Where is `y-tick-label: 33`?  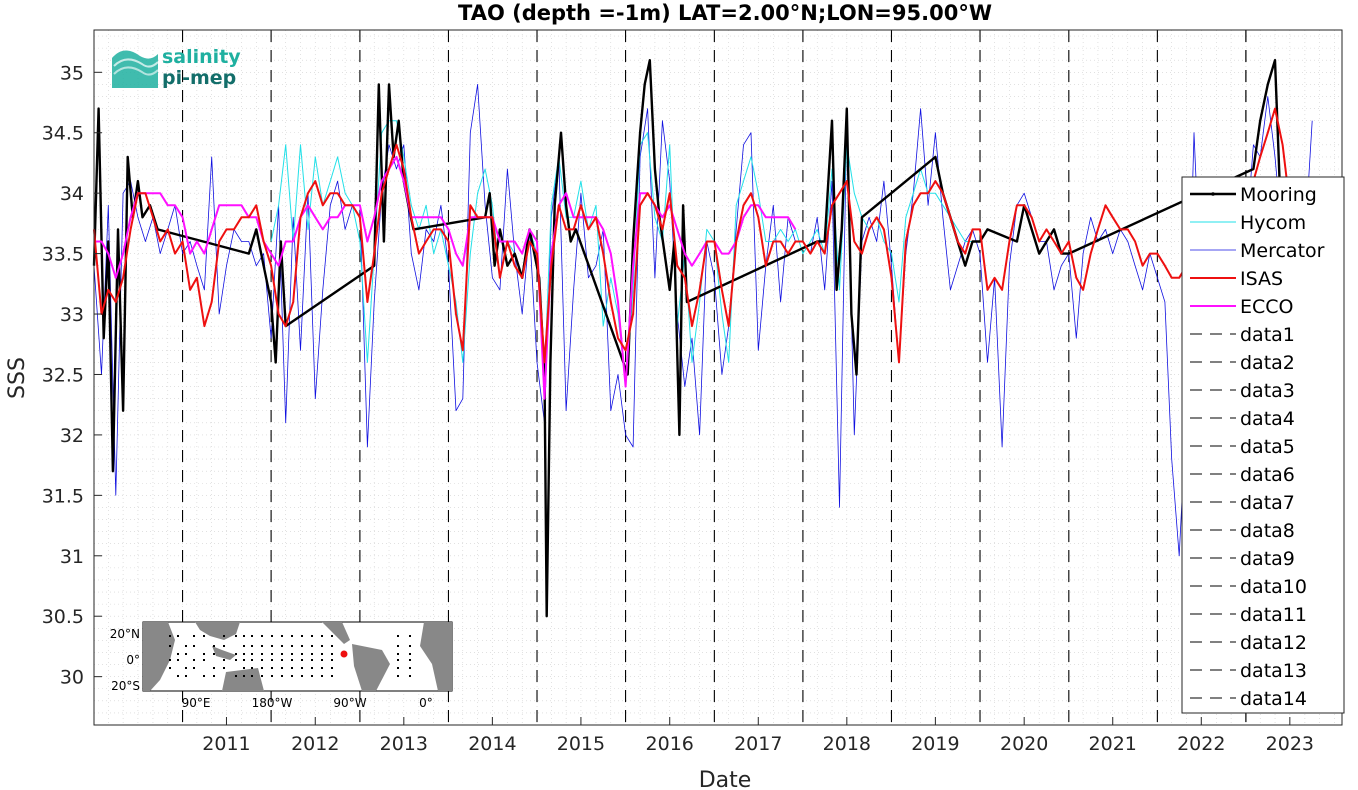 y-tick-label: 33 is located at coordinates (72, 315).